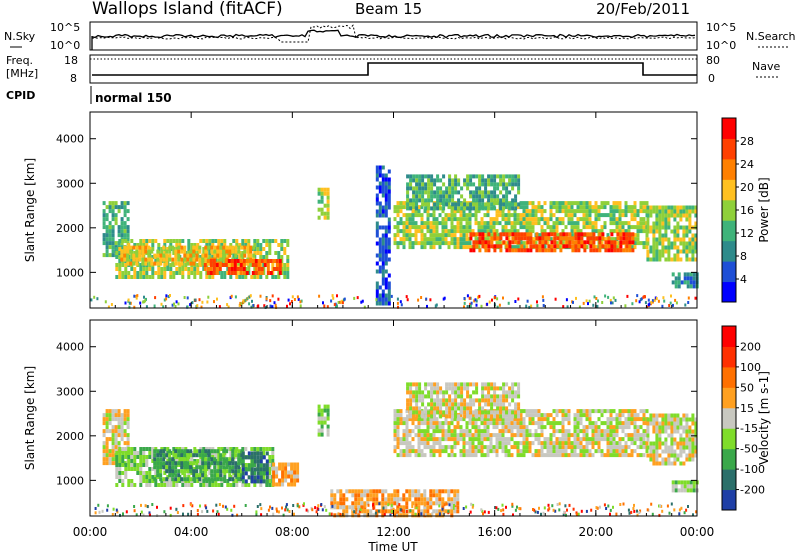 The image size is (800, 554). I want to click on power-colorbar-tick-label: 24, so click(747, 164).